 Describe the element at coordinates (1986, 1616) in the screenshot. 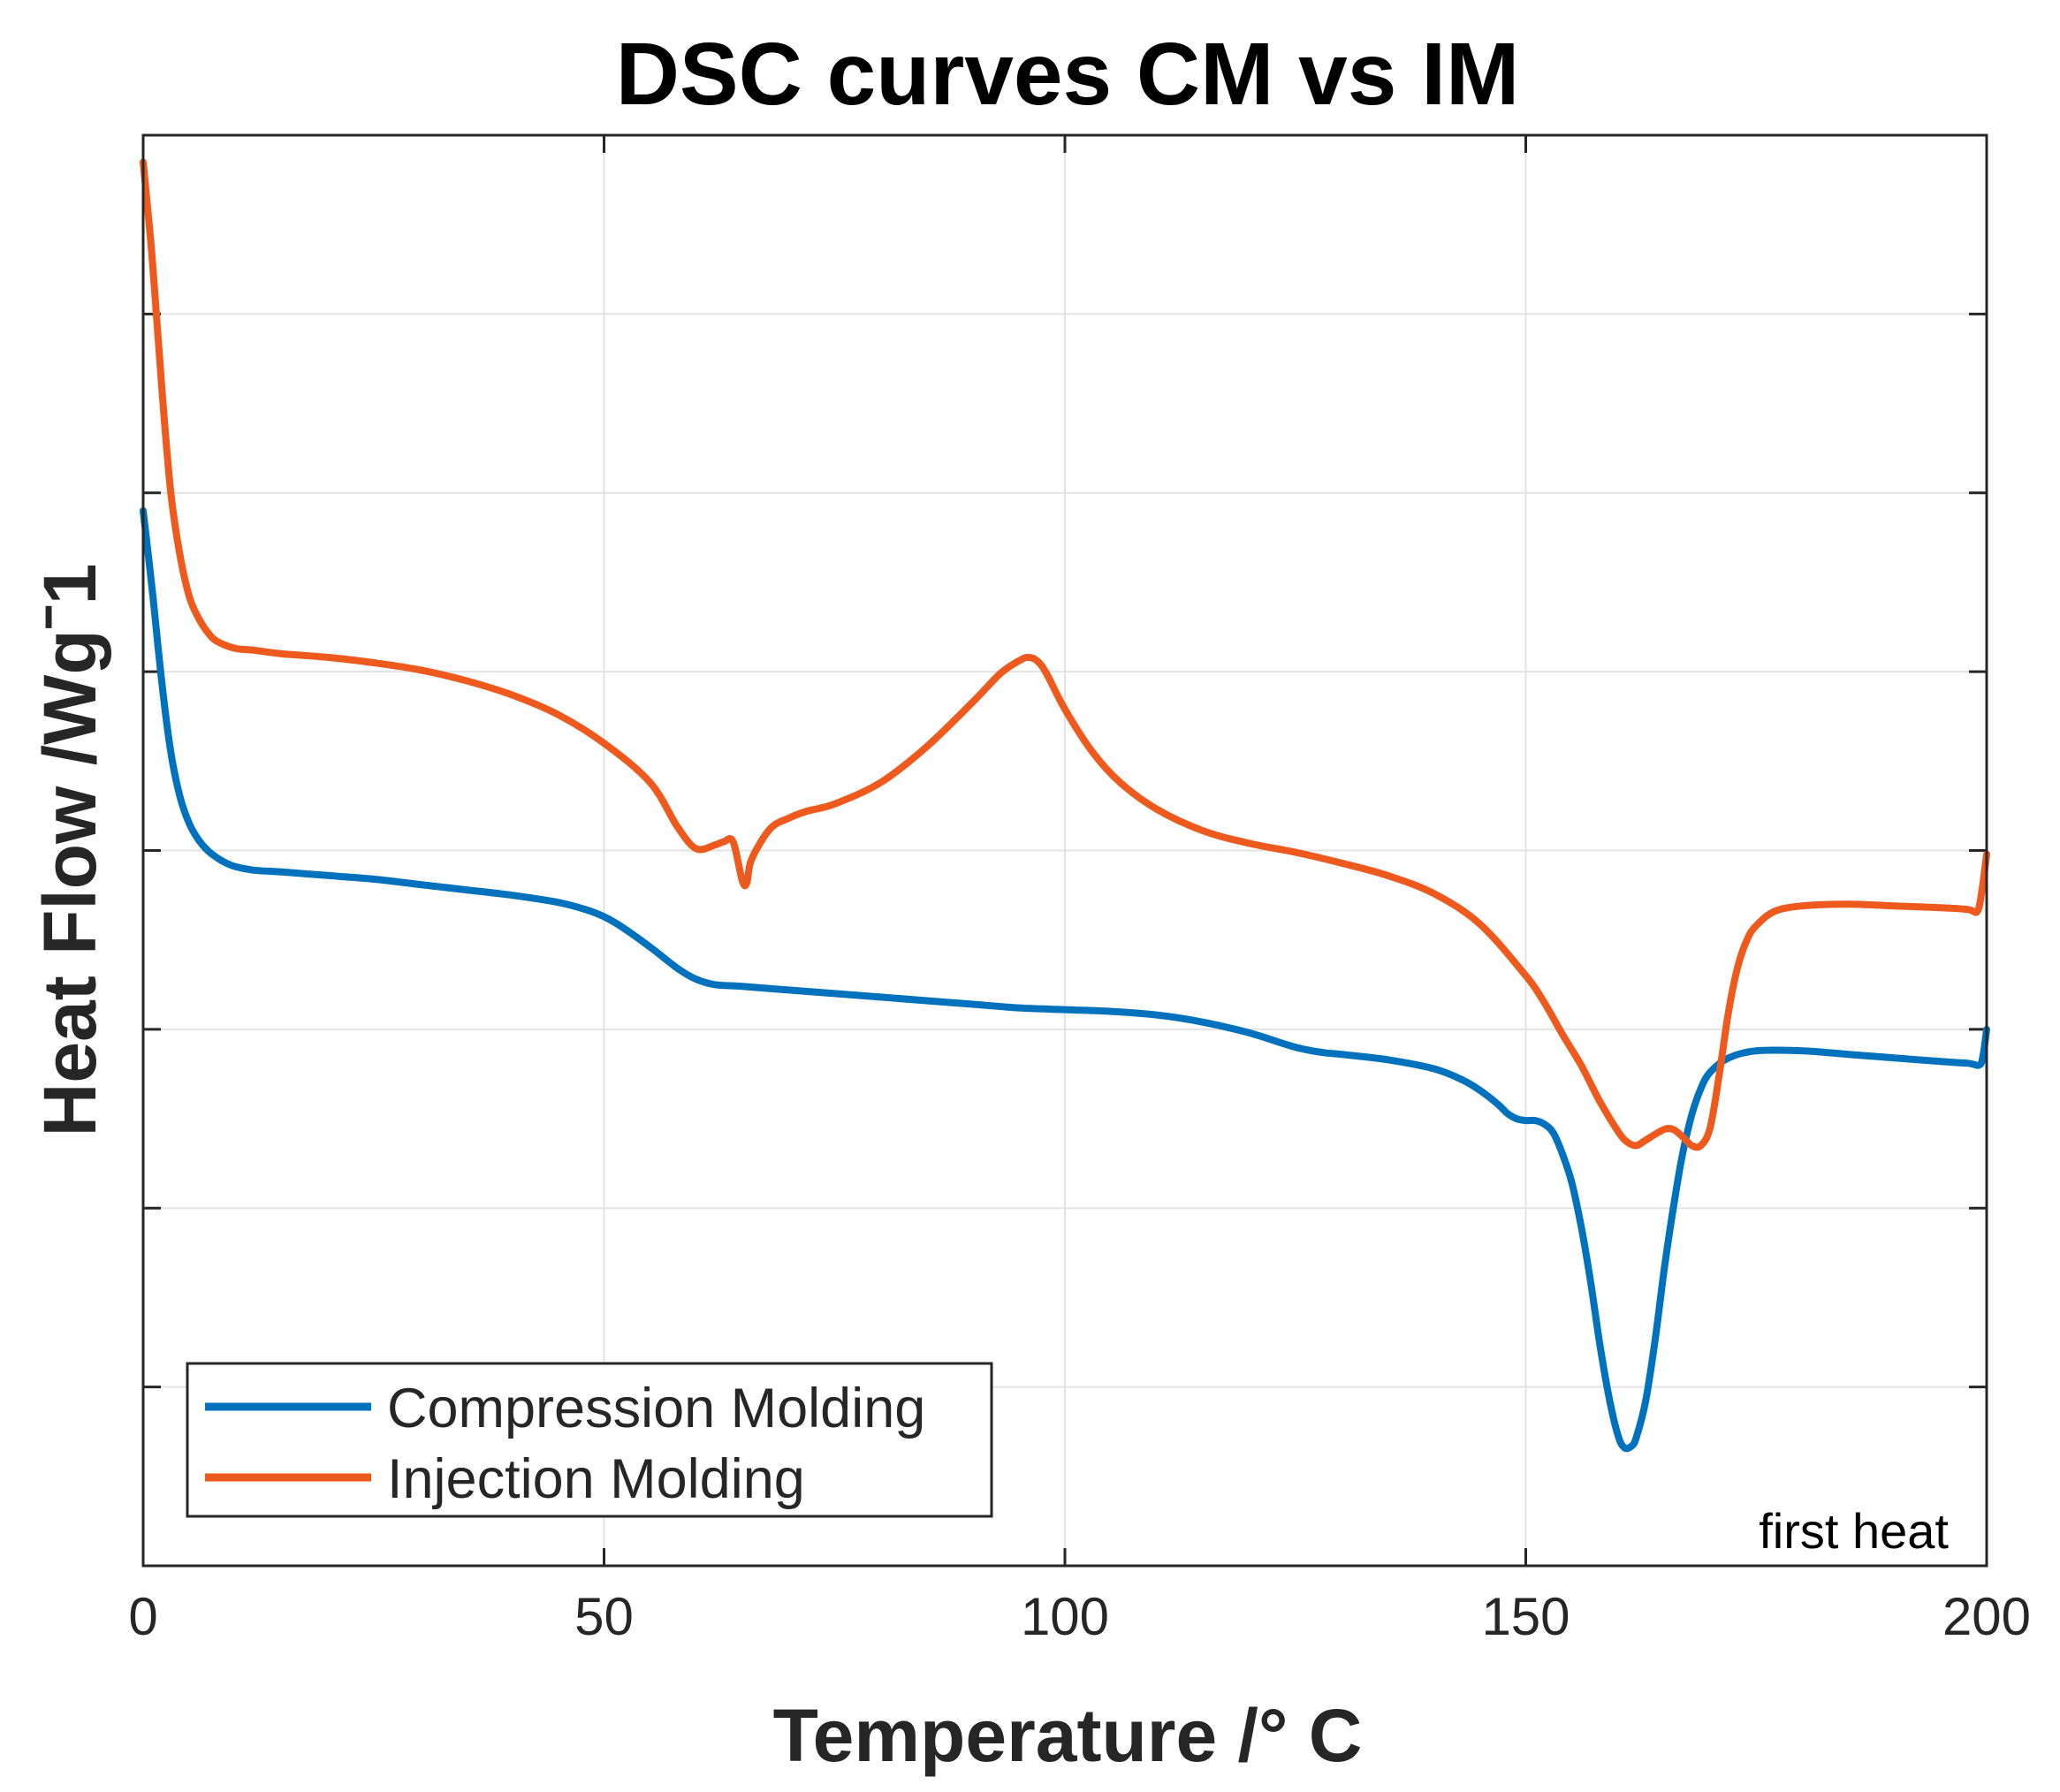

I see `x-tick-label: 200` at that location.